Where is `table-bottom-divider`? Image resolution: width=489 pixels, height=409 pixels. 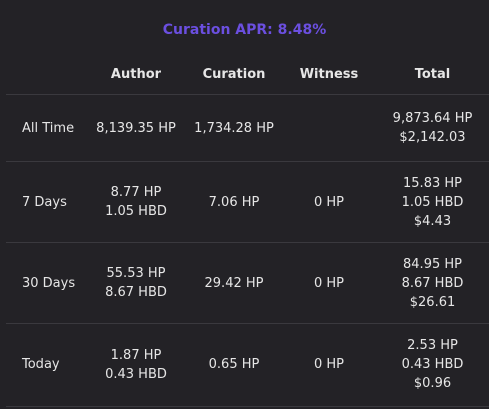 table-bottom-divider is located at coordinates (247, 406).